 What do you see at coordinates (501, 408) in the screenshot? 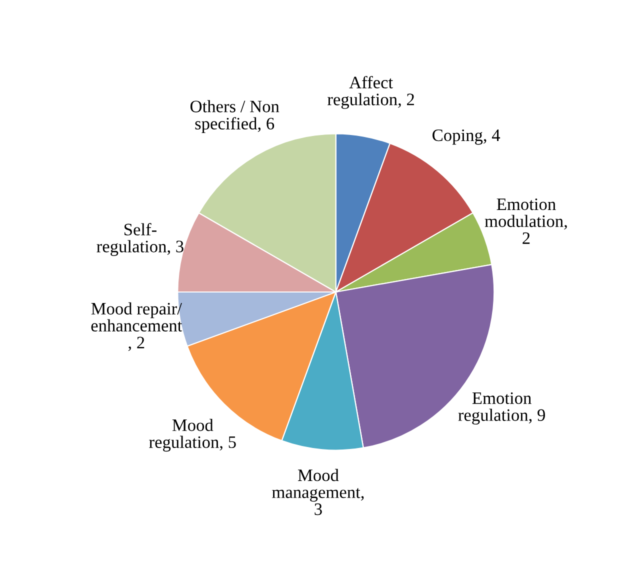
I see `slice-label: Emotion regulation, 9` at bounding box center [501, 408].